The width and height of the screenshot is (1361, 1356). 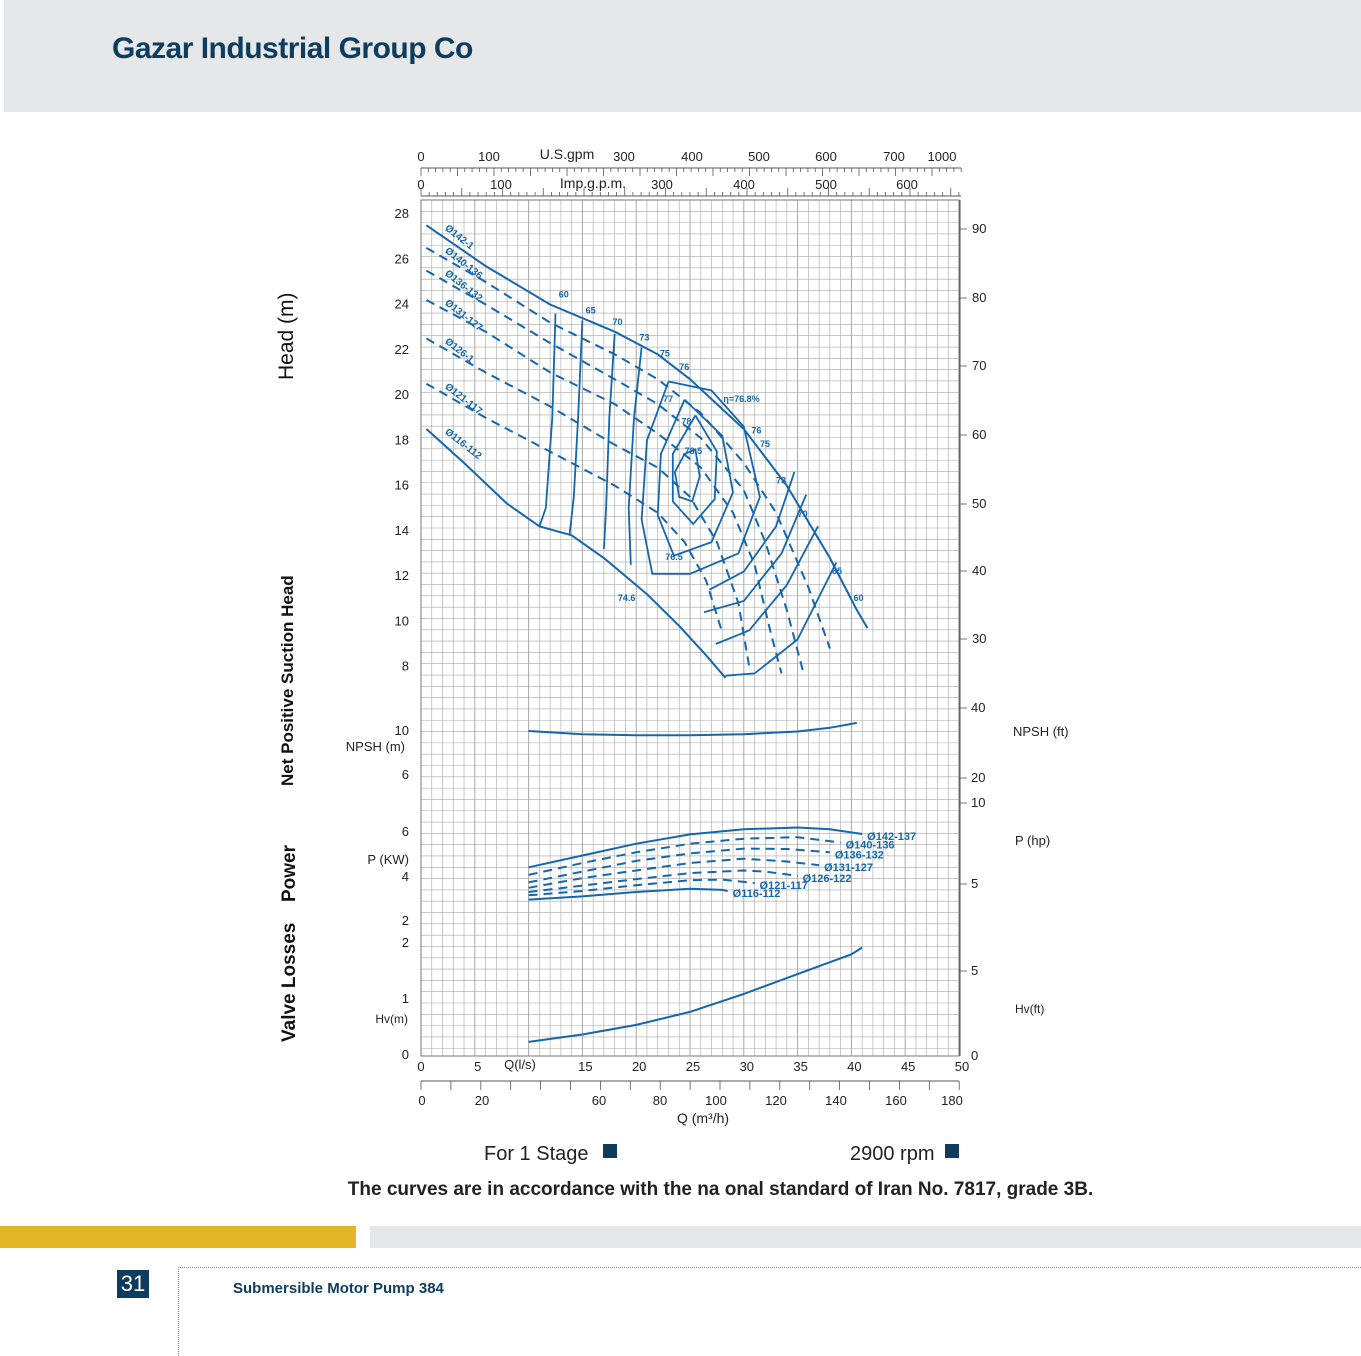 What do you see at coordinates (854, 1066) in the screenshot?
I see `q-ls-tick-label: 40` at bounding box center [854, 1066].